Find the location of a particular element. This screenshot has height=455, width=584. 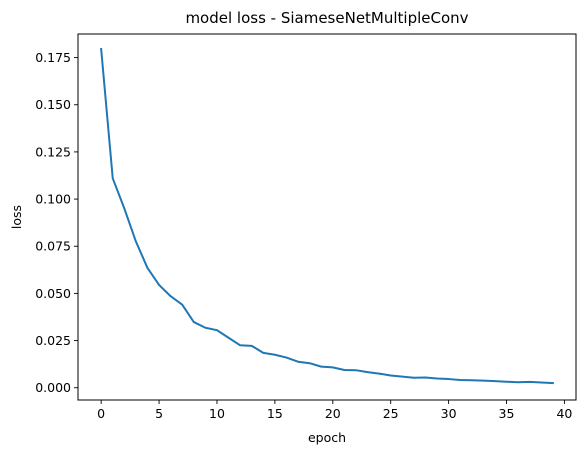

y-axis-label: loss is located at coordinates (16, 217).